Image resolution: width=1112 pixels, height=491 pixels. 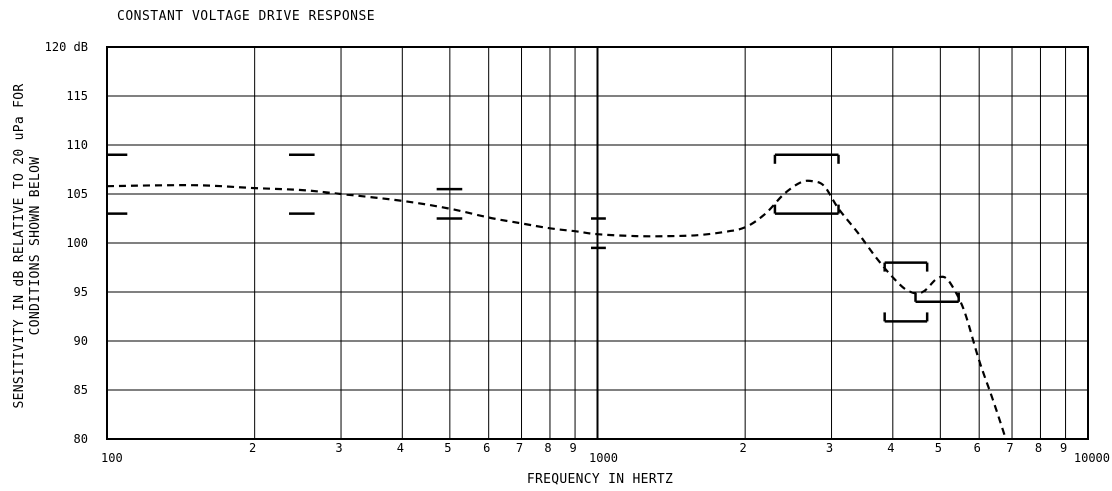 What do you see at coordinates (1092, 458) in the screenshot?
I see `x-tick-label: 10000` at bounding box center [1092, 458].